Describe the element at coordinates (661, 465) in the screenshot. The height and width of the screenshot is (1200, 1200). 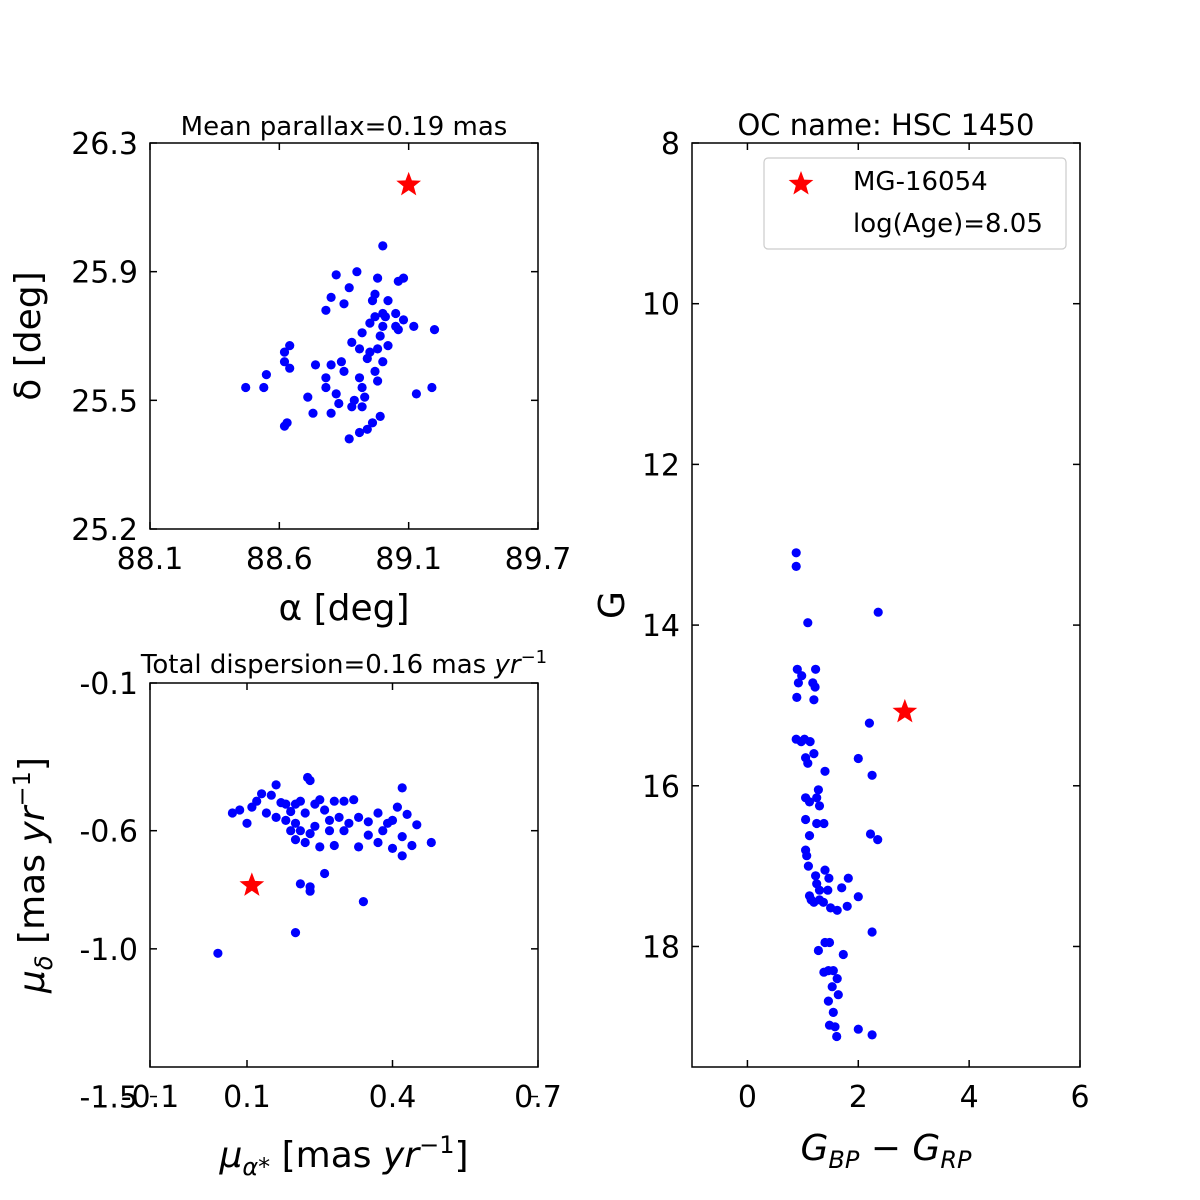
I see `cmd-ytick-label-2: 12` at that location.